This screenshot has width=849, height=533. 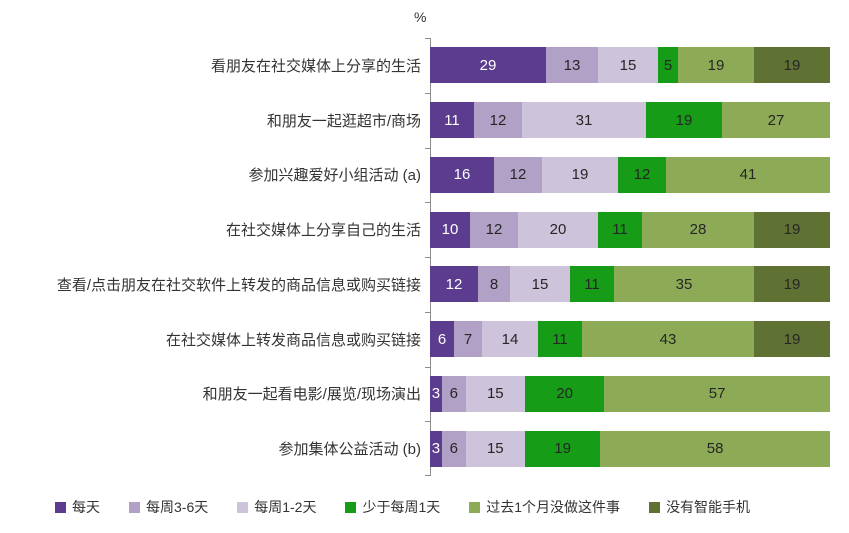 I want to click on bar-segment: 13, so click(x=572, y=65).